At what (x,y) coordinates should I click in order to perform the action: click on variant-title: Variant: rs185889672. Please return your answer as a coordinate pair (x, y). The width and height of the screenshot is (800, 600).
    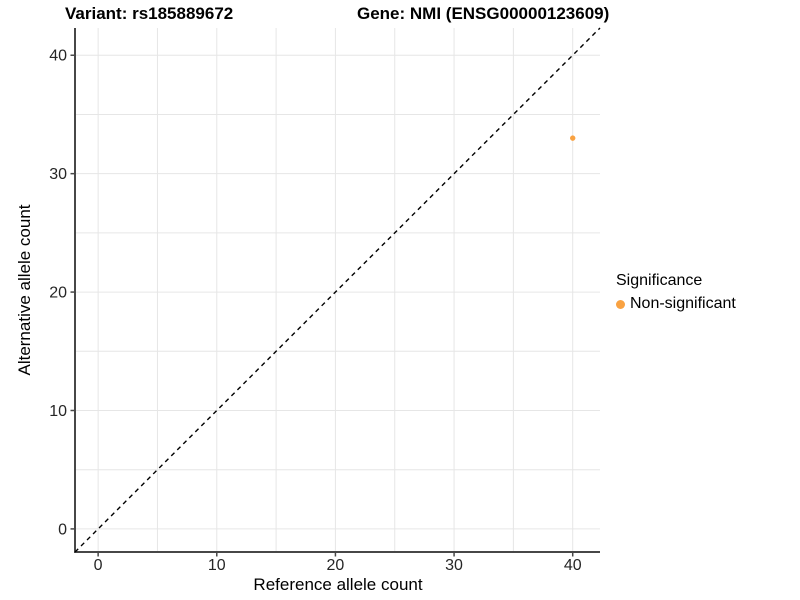
    Looking at the image, I should click on (149, 13).